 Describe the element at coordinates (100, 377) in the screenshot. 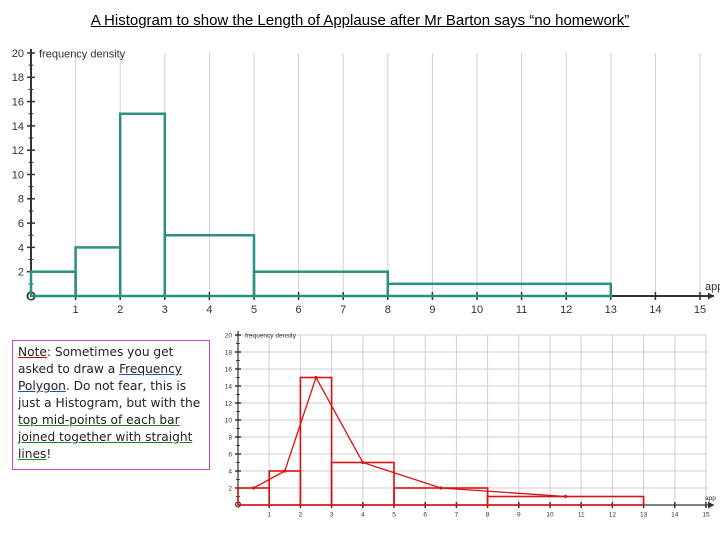

I see `note-frequency-polygon-term: Frequency Polygon` at that location.